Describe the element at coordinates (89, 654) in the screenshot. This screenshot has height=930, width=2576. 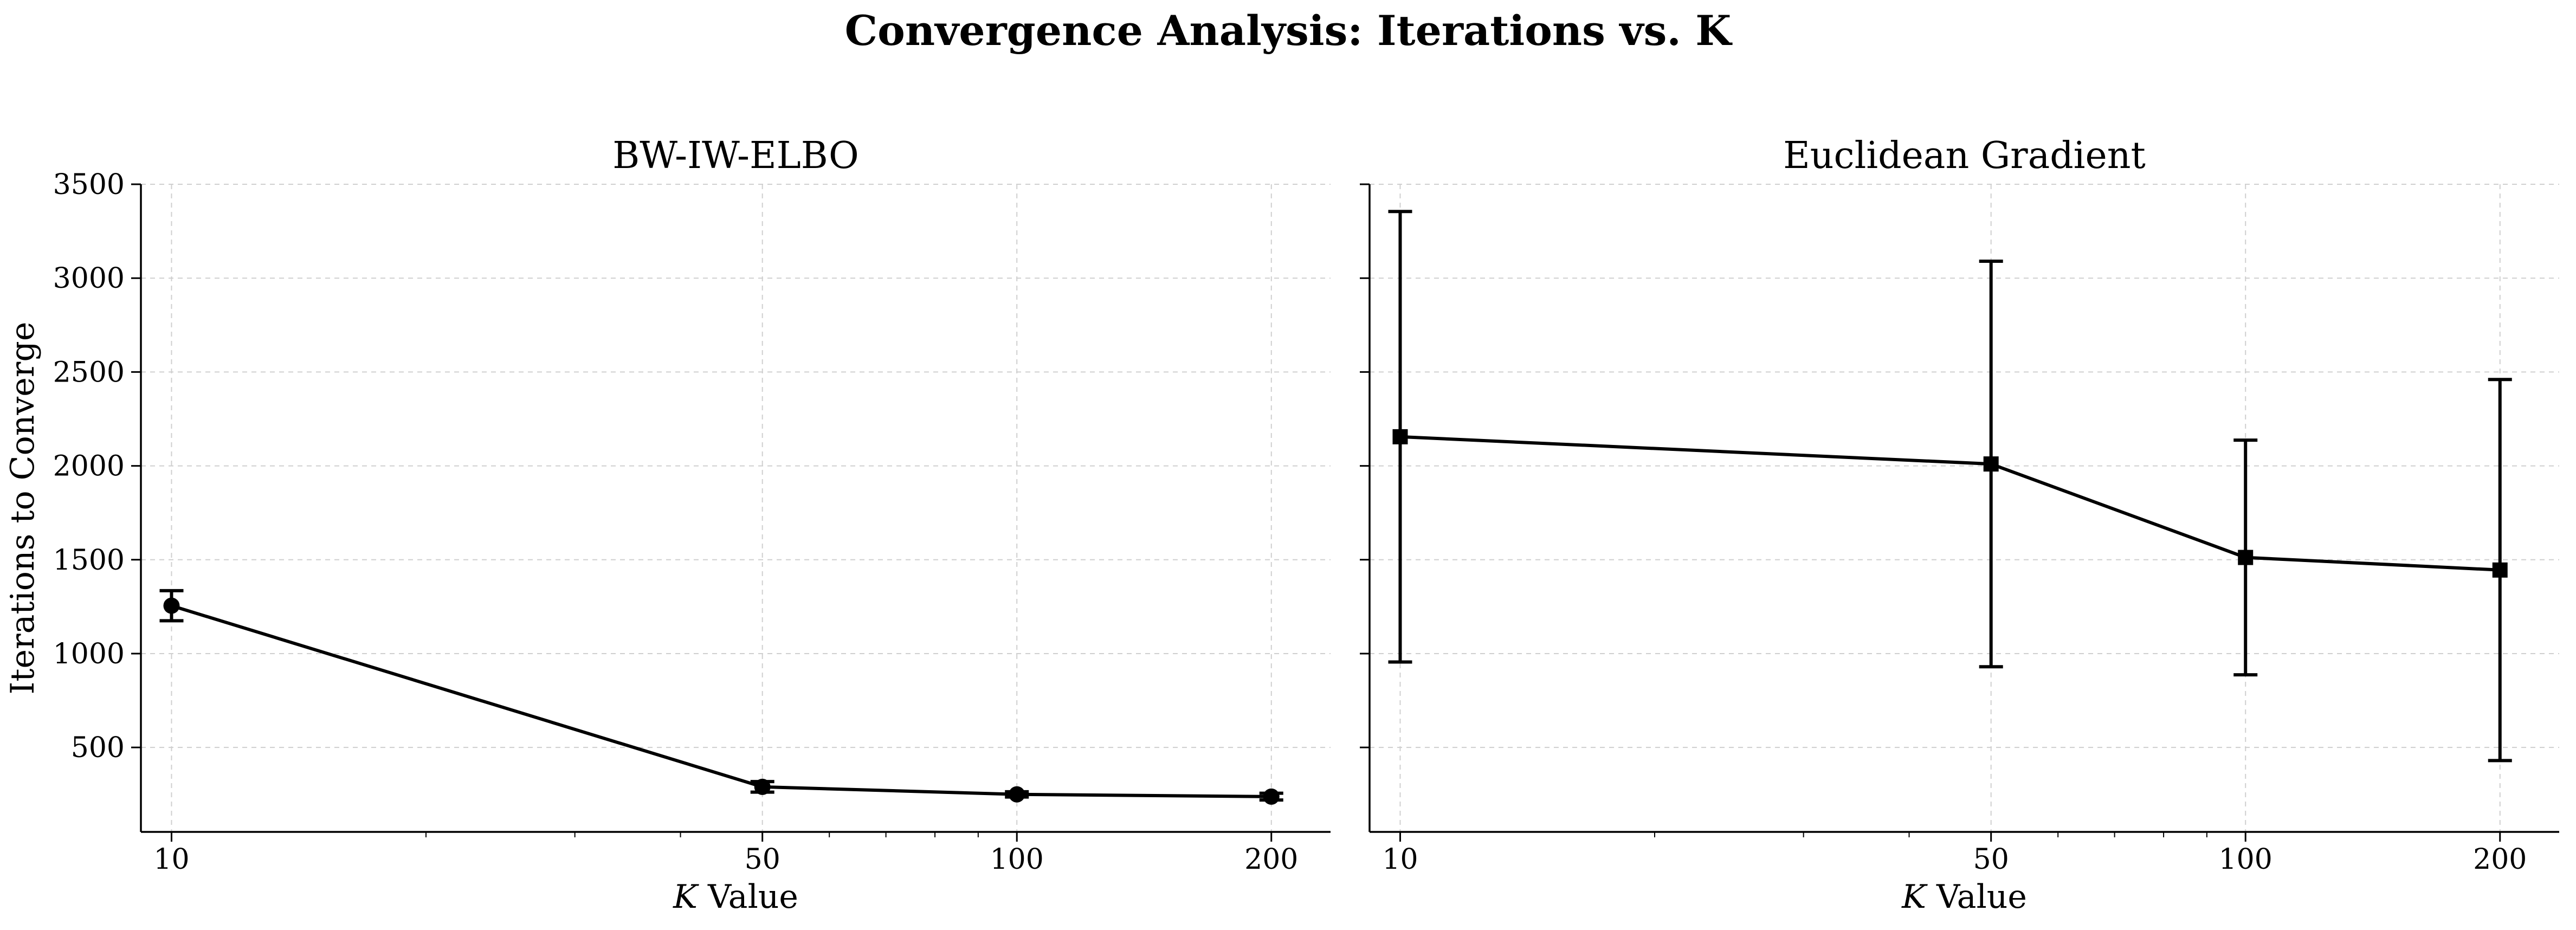
I see `y-tick-label: 1000` at that location.